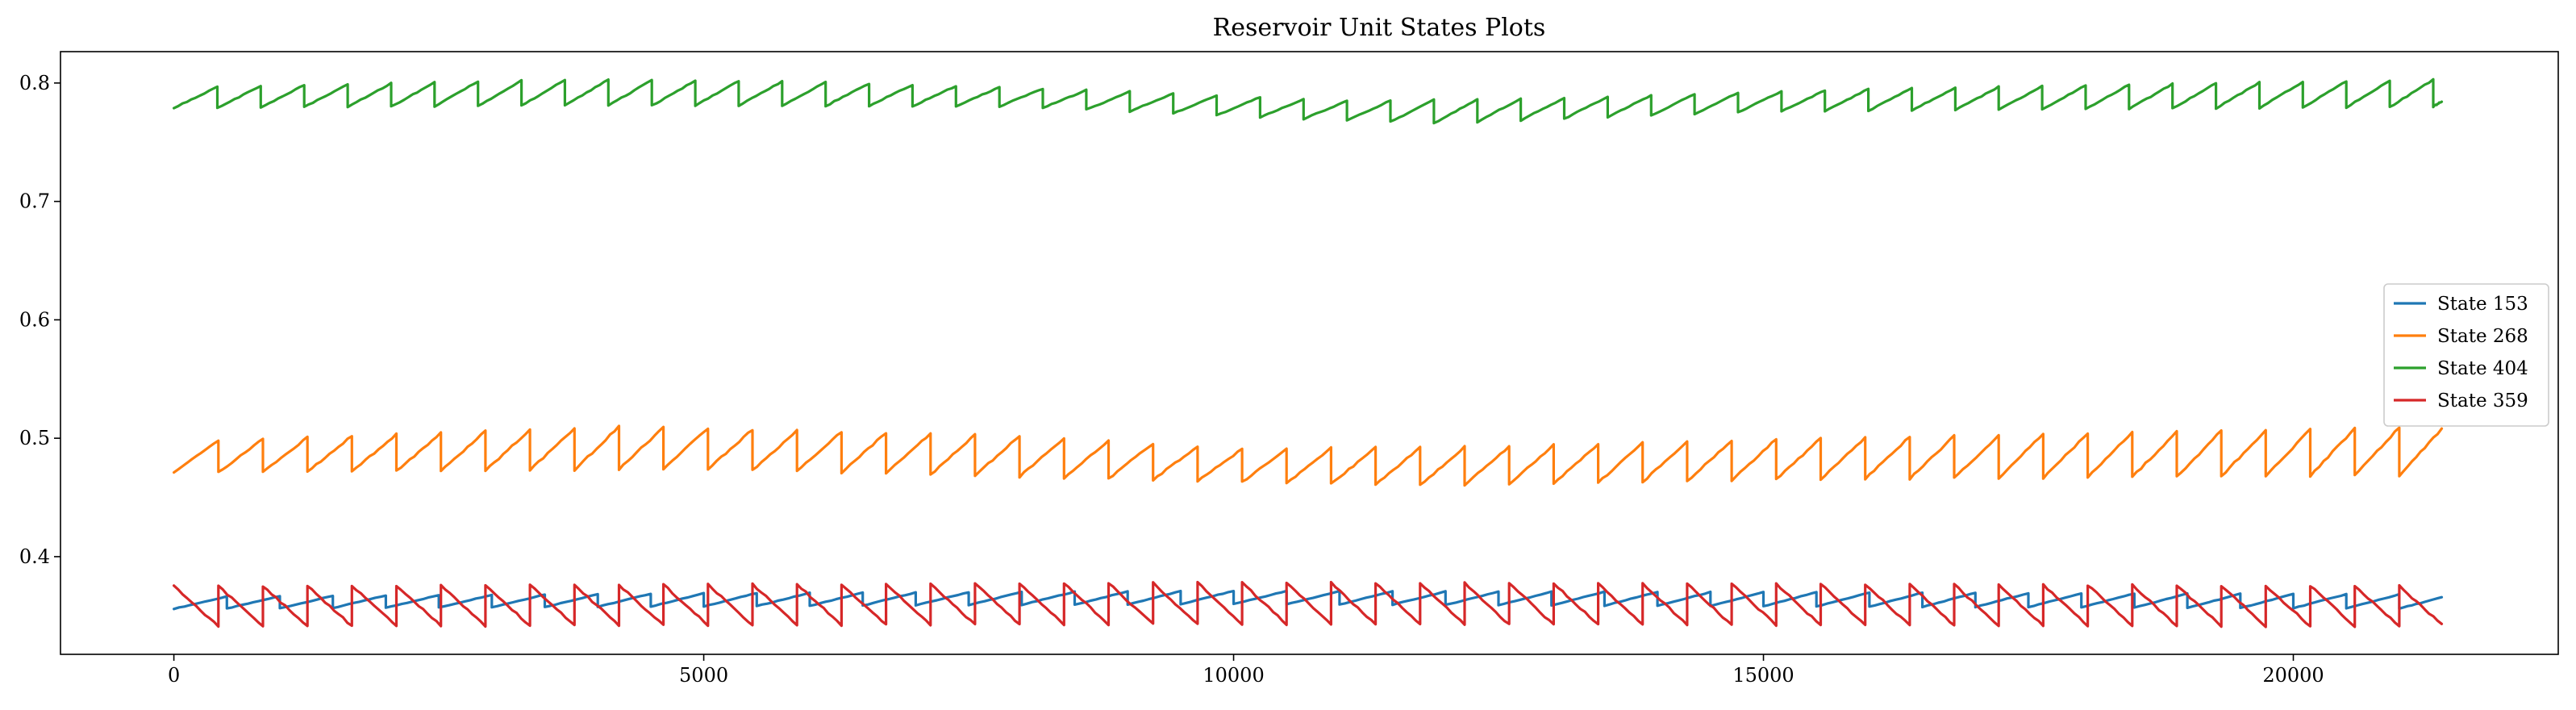 Image resolution: width=2576 pixels, height=710 pixels. Describe the element at coordinates (34, 556) in the screenshot. I see `y-tick-label: 0.4` at that location.